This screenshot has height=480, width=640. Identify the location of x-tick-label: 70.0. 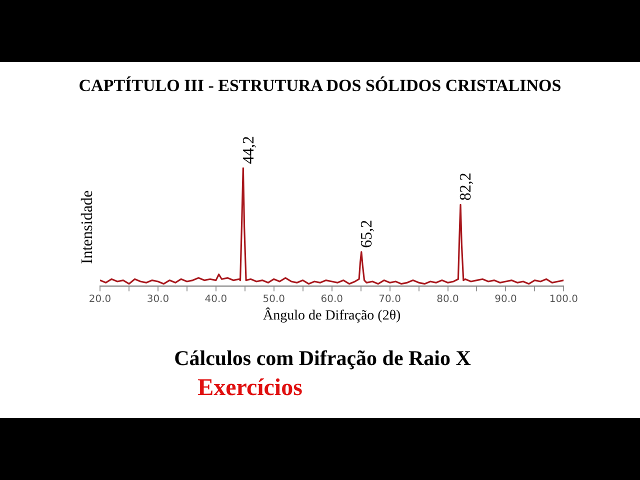
(389, 299).